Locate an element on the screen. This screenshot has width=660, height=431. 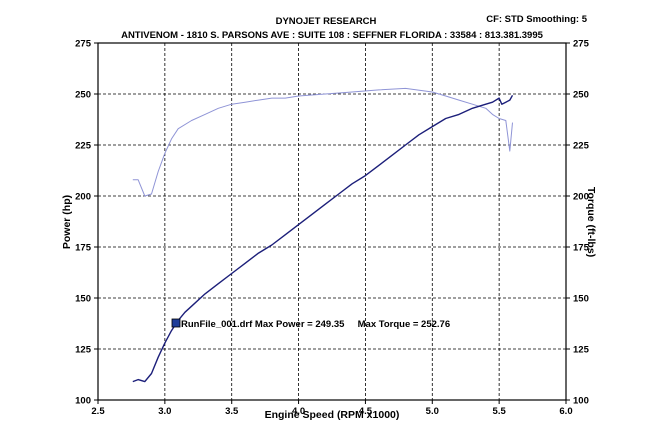
y-tick-label-right: 250 is located at coordinates (581, 95).